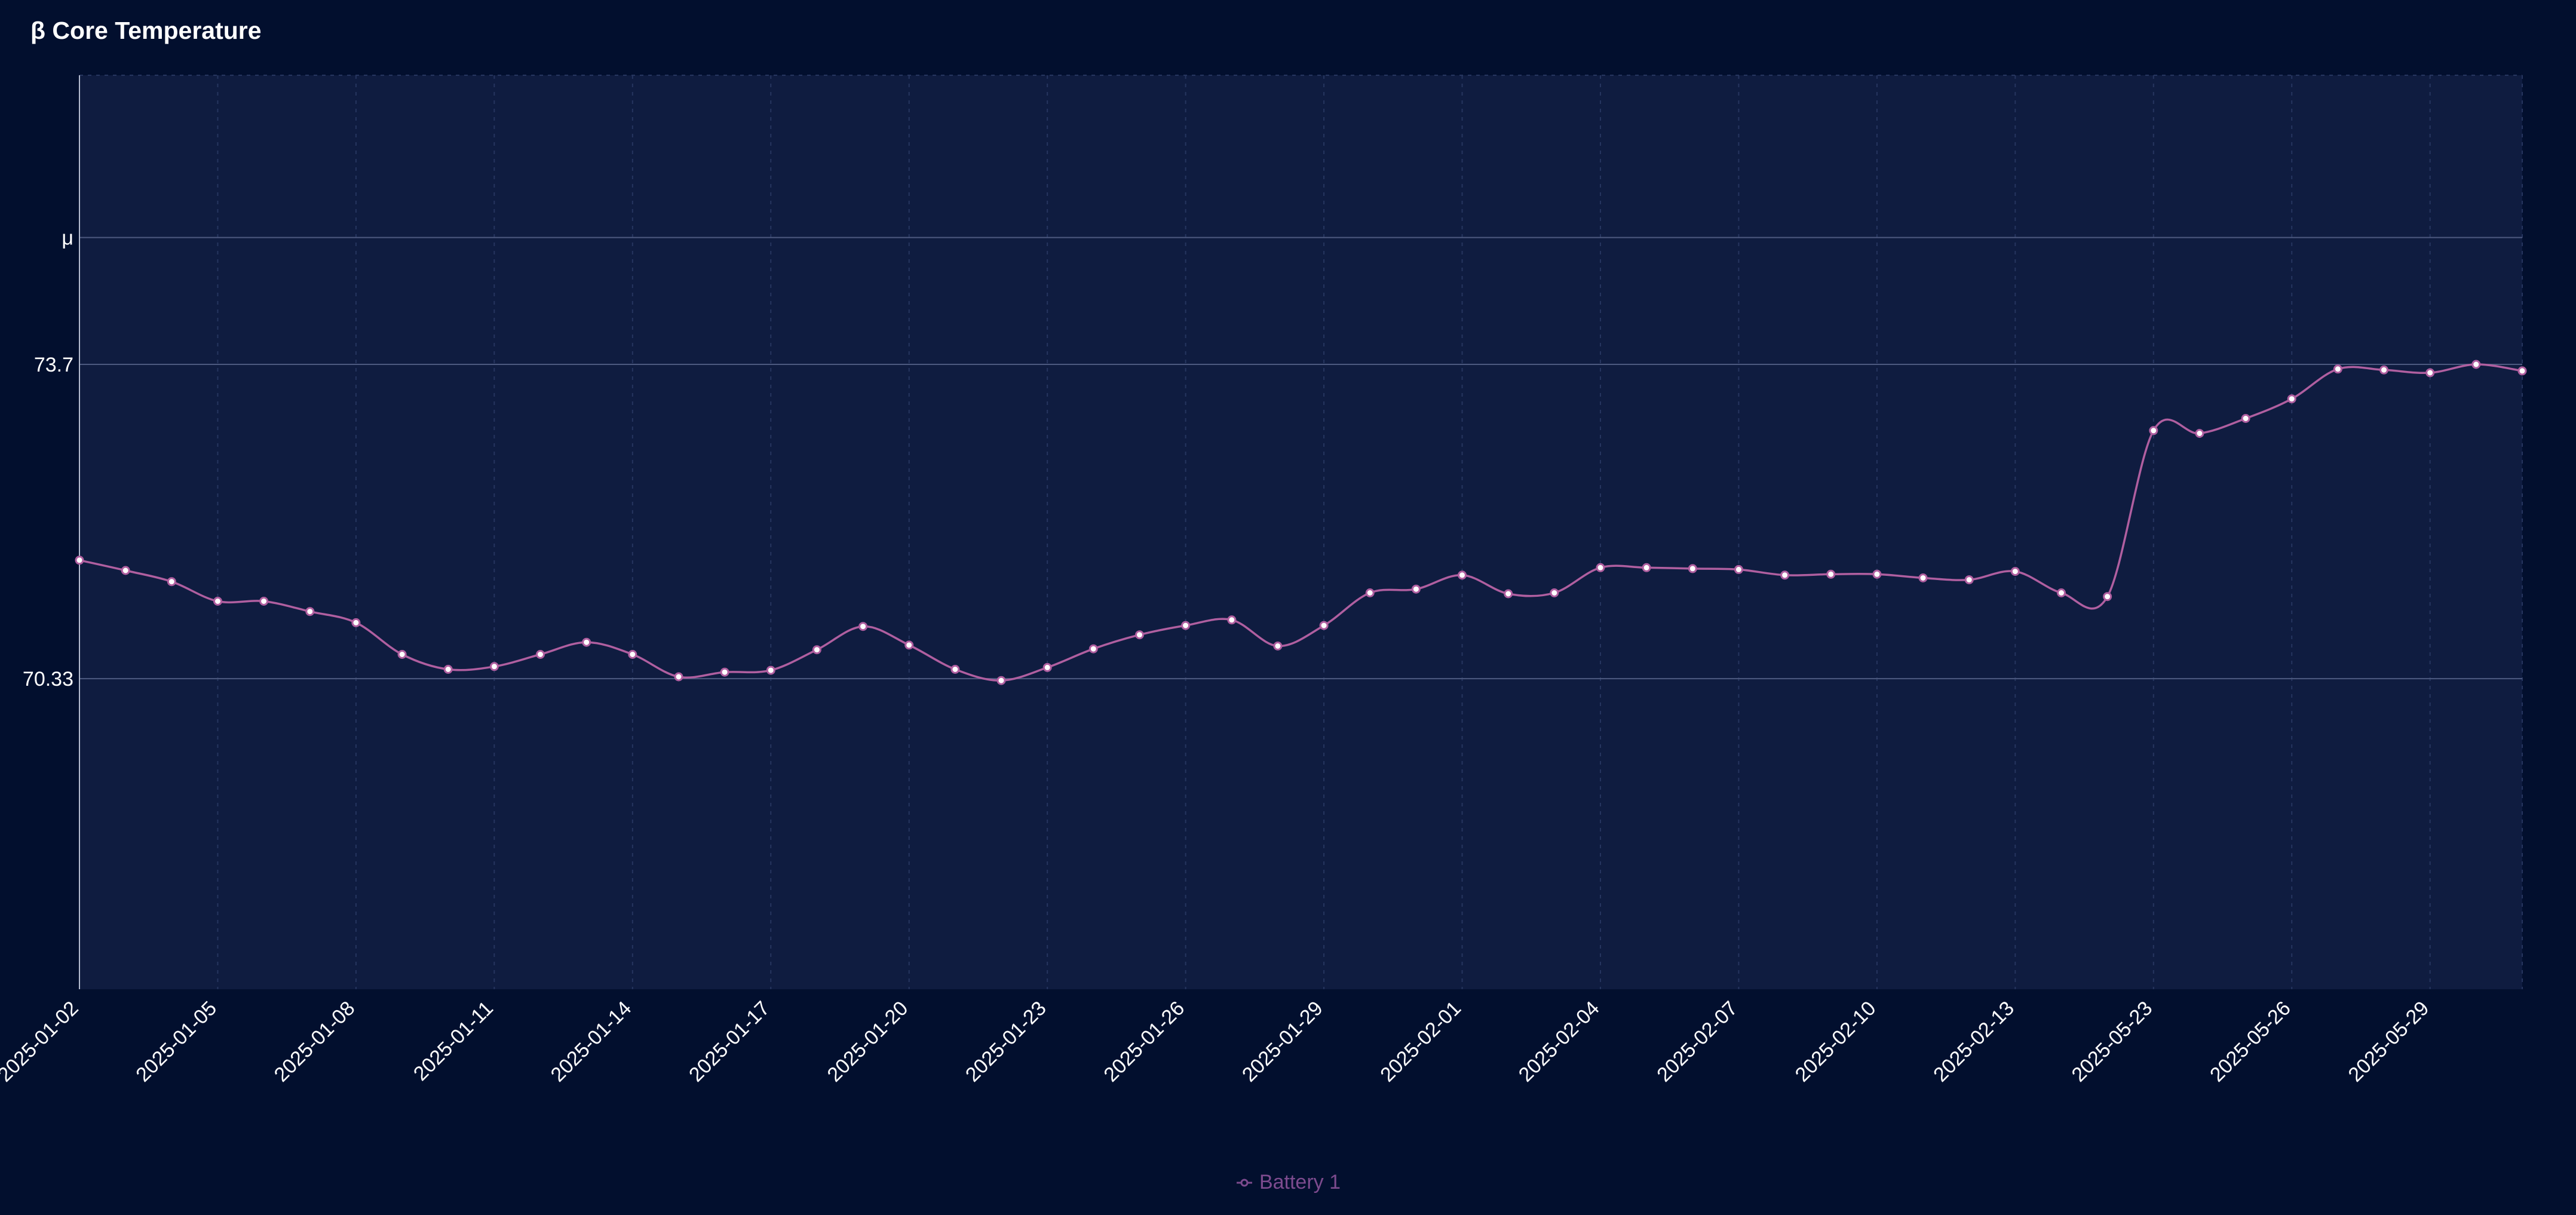 Image resolution: width=2576 pixels, height=1215 pixels. I want to click on x-tick-label: 2025-02-04, so click(1559, 1042).